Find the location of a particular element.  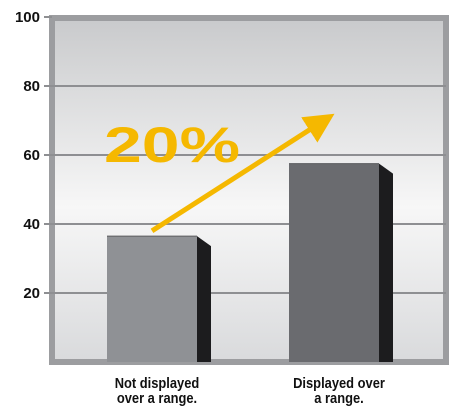

y-axis-tick-labels: 20 40 60 80 100 is located at coordinates (27, 155).